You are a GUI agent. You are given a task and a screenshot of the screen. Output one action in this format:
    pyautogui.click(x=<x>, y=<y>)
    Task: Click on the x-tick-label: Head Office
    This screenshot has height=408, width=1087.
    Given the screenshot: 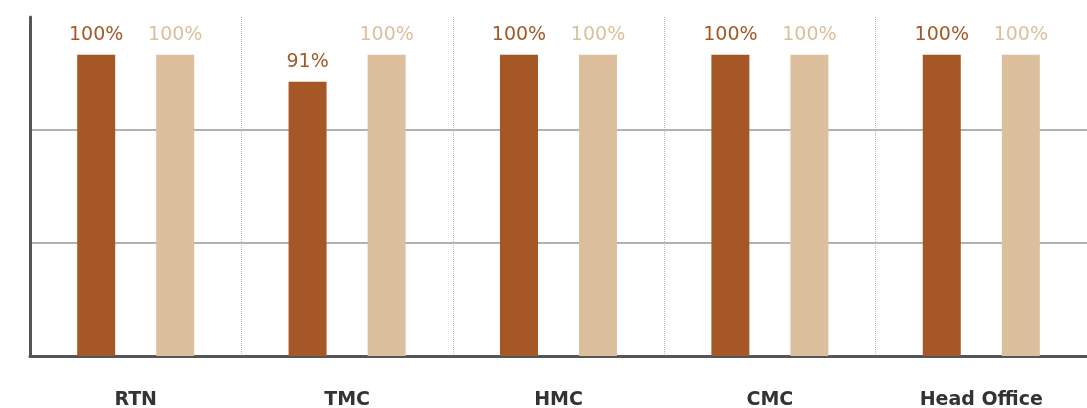 What is the action you would take?
    pyautogui.click(x=981, y=397)
    